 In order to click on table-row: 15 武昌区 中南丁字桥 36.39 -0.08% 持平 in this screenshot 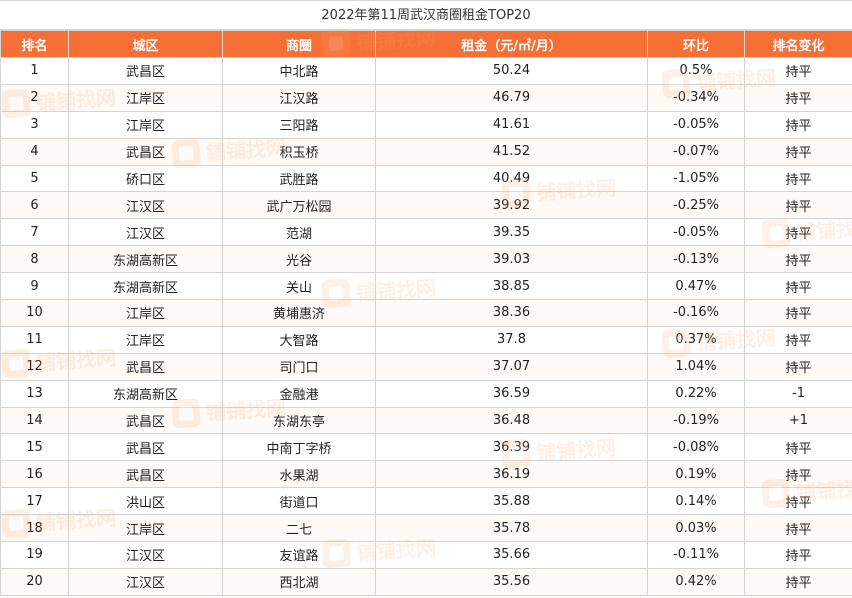, I will do `click(426, 447)`.